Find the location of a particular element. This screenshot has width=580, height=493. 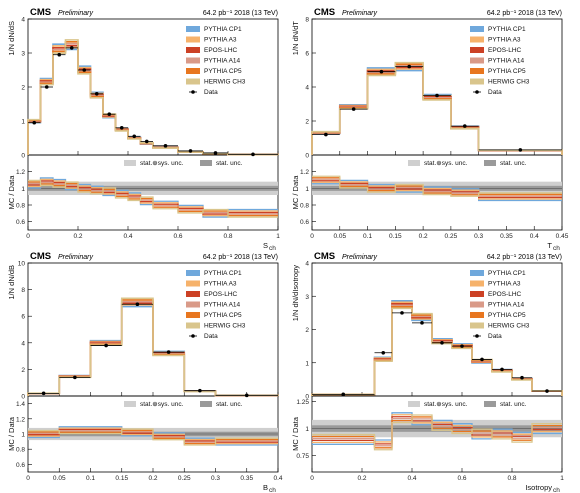

y-axis-label: 1/N dN/dT is located at coordinates (295, 38).